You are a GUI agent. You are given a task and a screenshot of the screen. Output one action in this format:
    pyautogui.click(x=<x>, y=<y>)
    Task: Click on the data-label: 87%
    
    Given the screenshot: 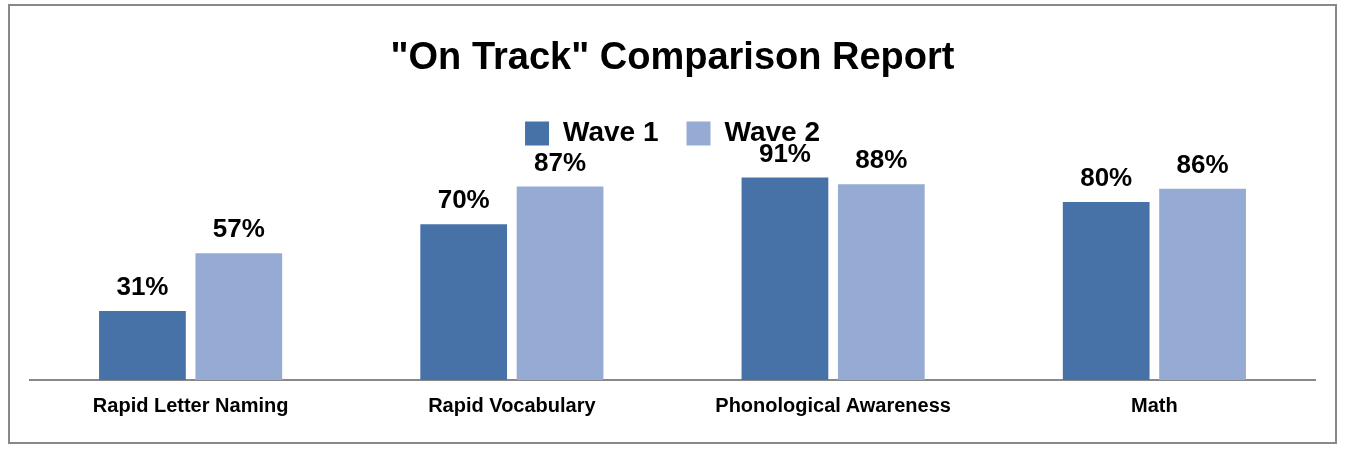 What is the action you would take?
    pyautogui.click(x=560, y=161)
    